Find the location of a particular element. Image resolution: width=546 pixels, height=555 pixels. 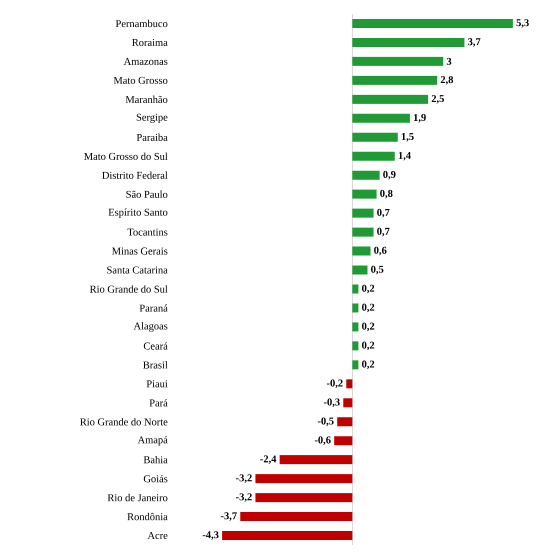

y-tick-label: Ceará is located at coordinates (156, 346).